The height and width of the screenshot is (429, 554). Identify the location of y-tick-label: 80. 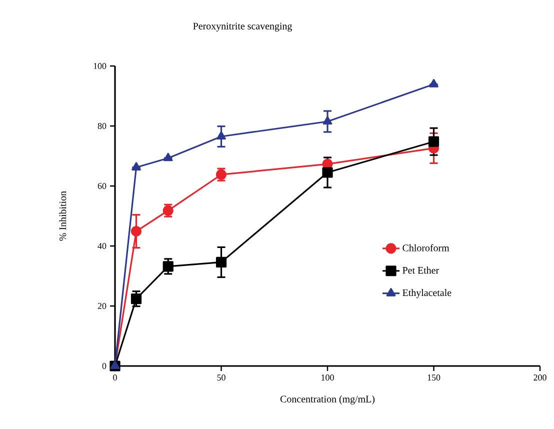
(102, 126).